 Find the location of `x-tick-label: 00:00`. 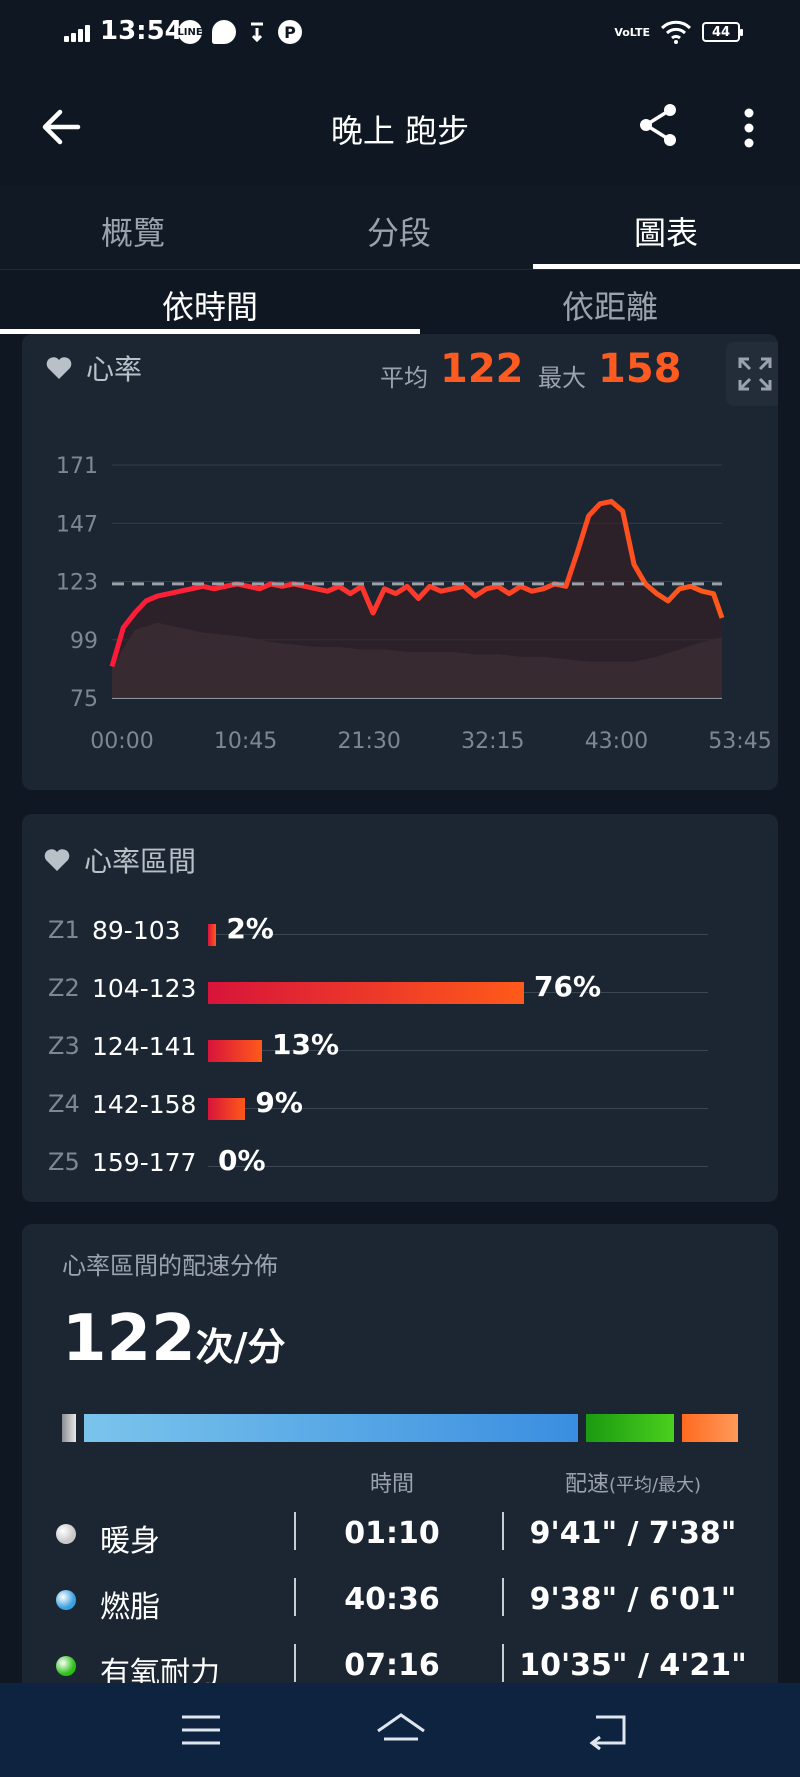

x-tick-label: 00:00 is located at coordinates (121, 741).